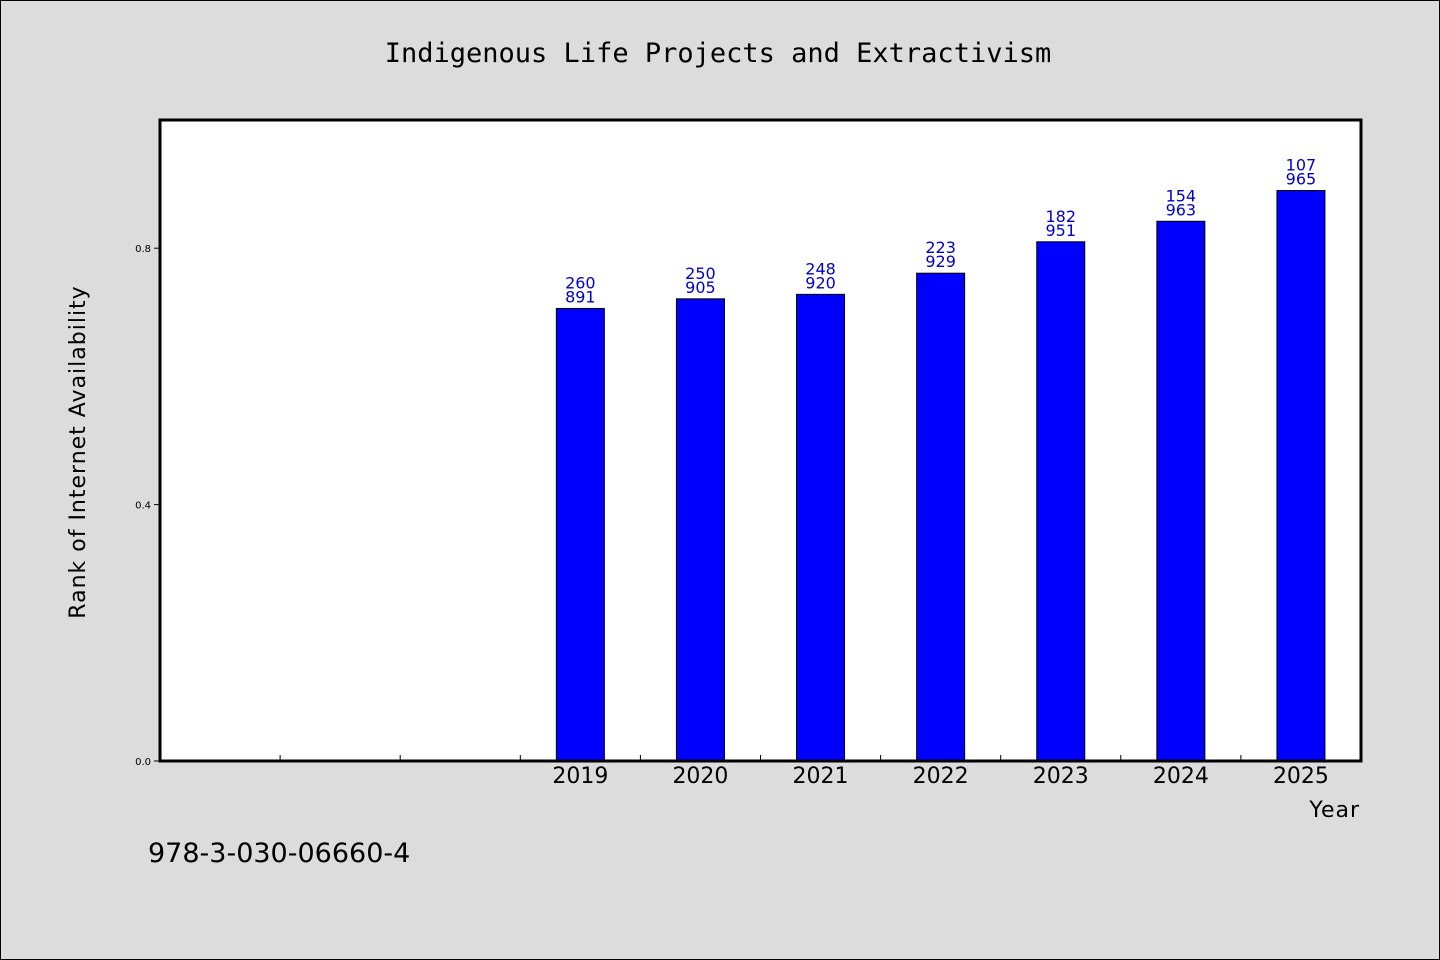 The height and width of the screenshot is (960, 1440). I want to click on x-axis-label: Year, so click(1334, 810).